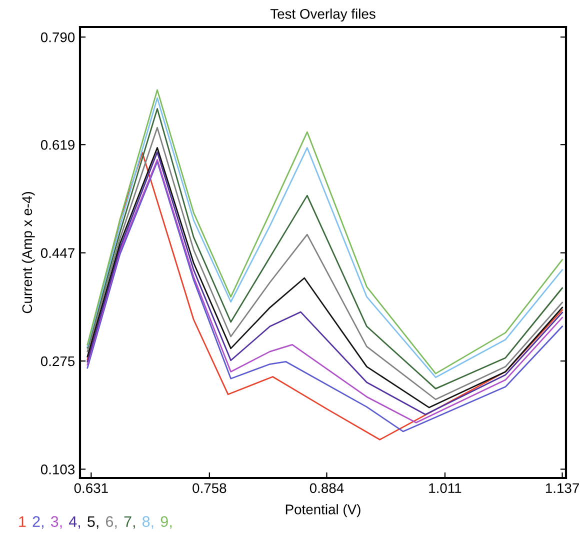  I want to click on text: 5,, so click(93, 522).